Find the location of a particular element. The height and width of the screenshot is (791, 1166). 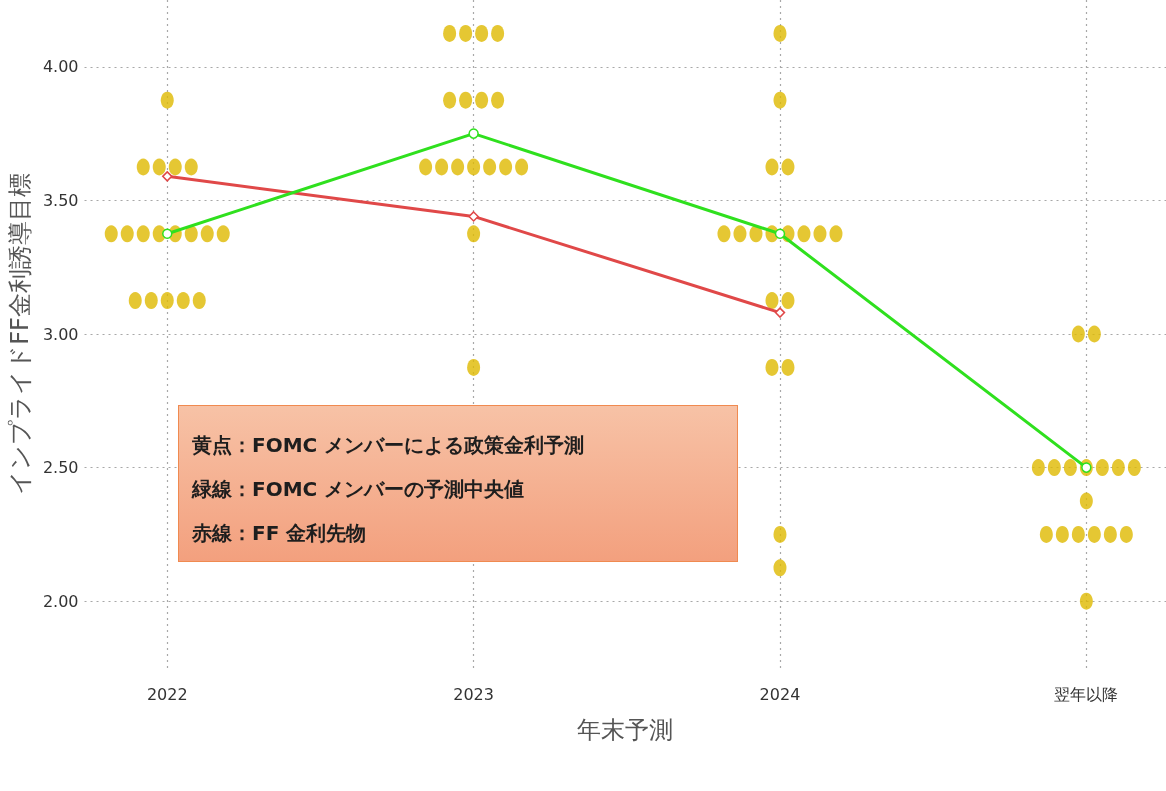

y-axis-title: インプライドFF金利誘導目標 is located at coordinates (20, 334).